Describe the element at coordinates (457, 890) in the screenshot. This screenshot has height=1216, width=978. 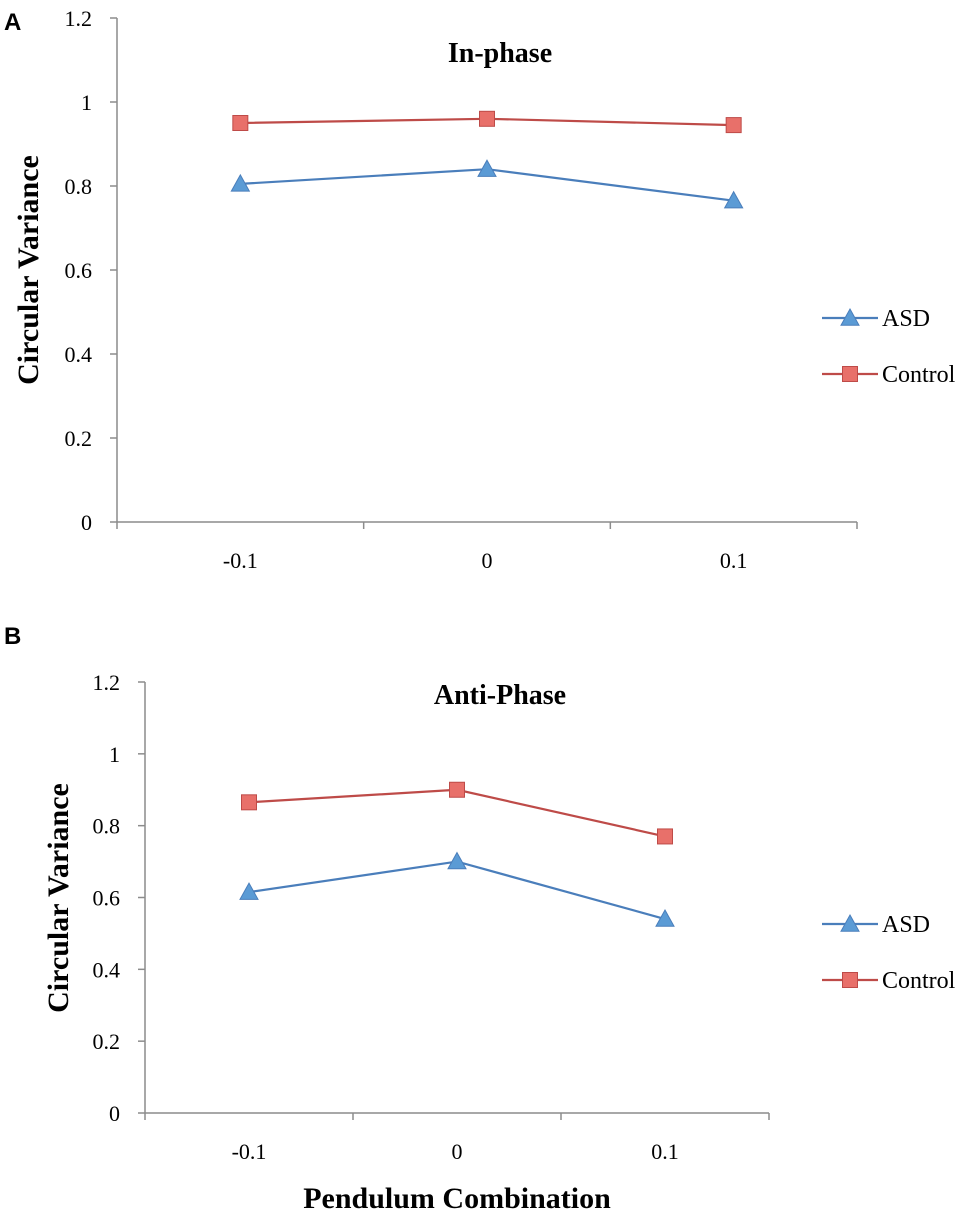
I see `series-line-asd` at that location.